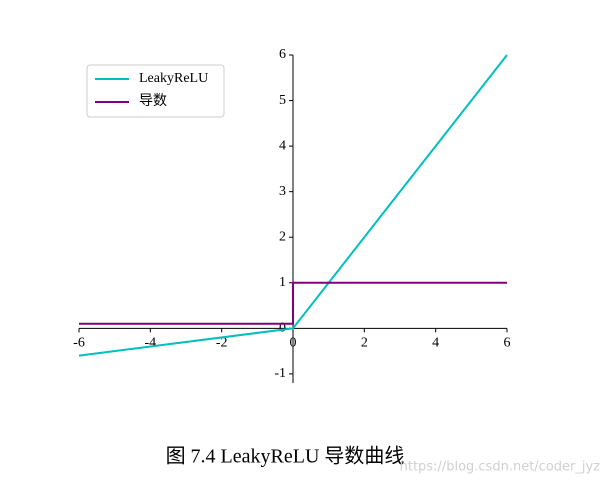  What do you see at coordinates (150, 343) in the screenshot?
I see `x-tick-label: -4` at bounding box center [150, 343].